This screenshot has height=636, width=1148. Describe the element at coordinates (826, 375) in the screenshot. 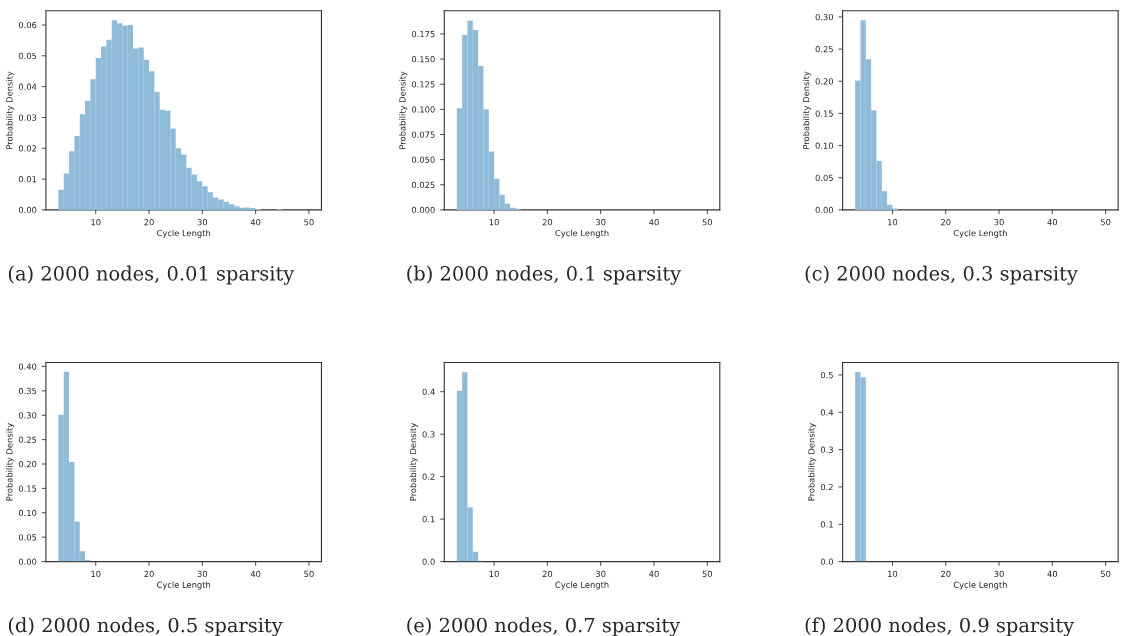

I see `y-tick-label: 0.5` at that location.